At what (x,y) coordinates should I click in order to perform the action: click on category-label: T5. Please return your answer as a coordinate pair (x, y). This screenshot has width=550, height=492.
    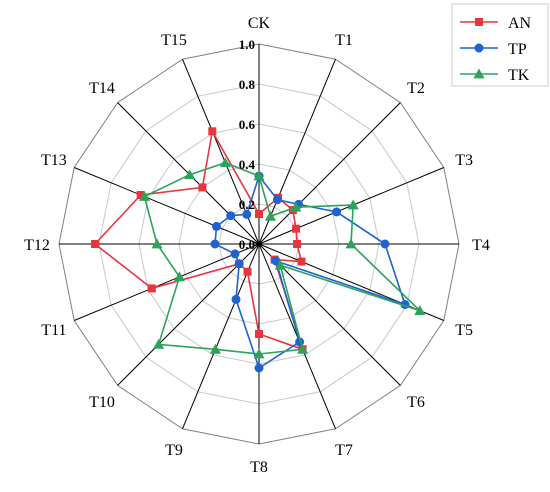
    Looking at the image, I should click on (464, 330).